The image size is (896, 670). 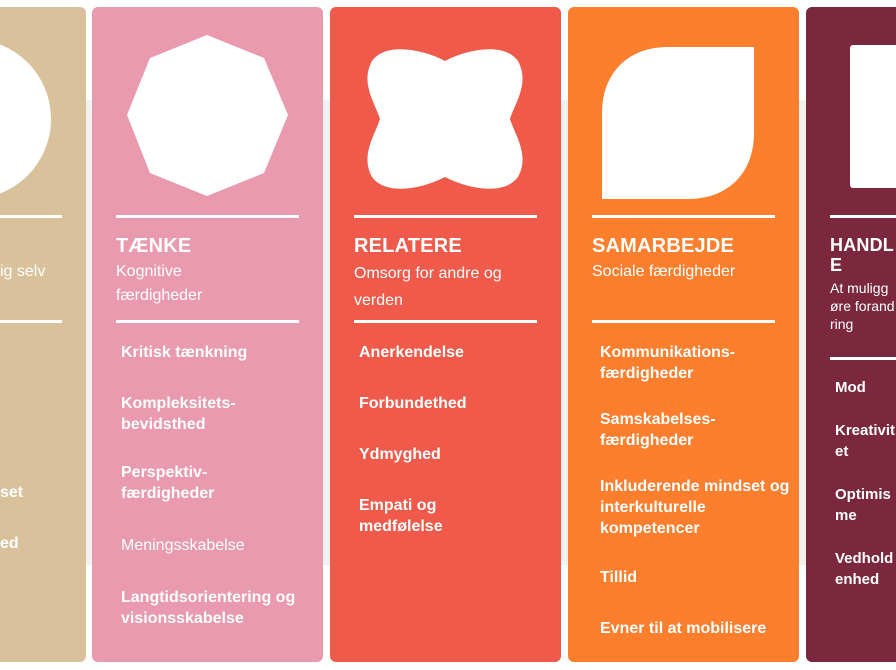 I want to click on card-subtitle: Kognitive færdigheder, so click(x=159, y=283).